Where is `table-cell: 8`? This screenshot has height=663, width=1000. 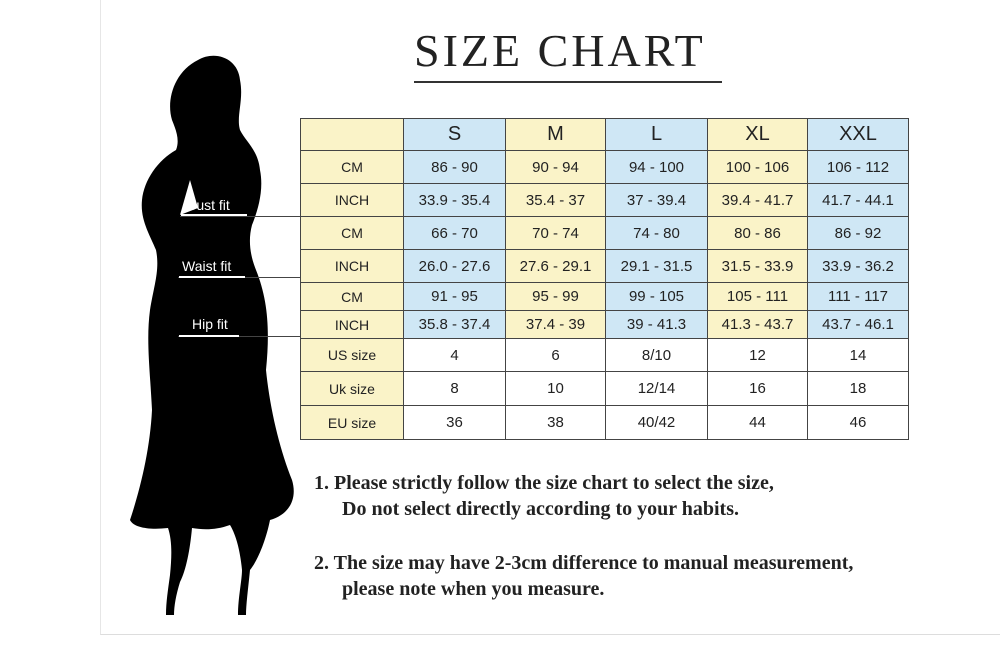
table-cell: 8 is located at coordinates (454, 388).